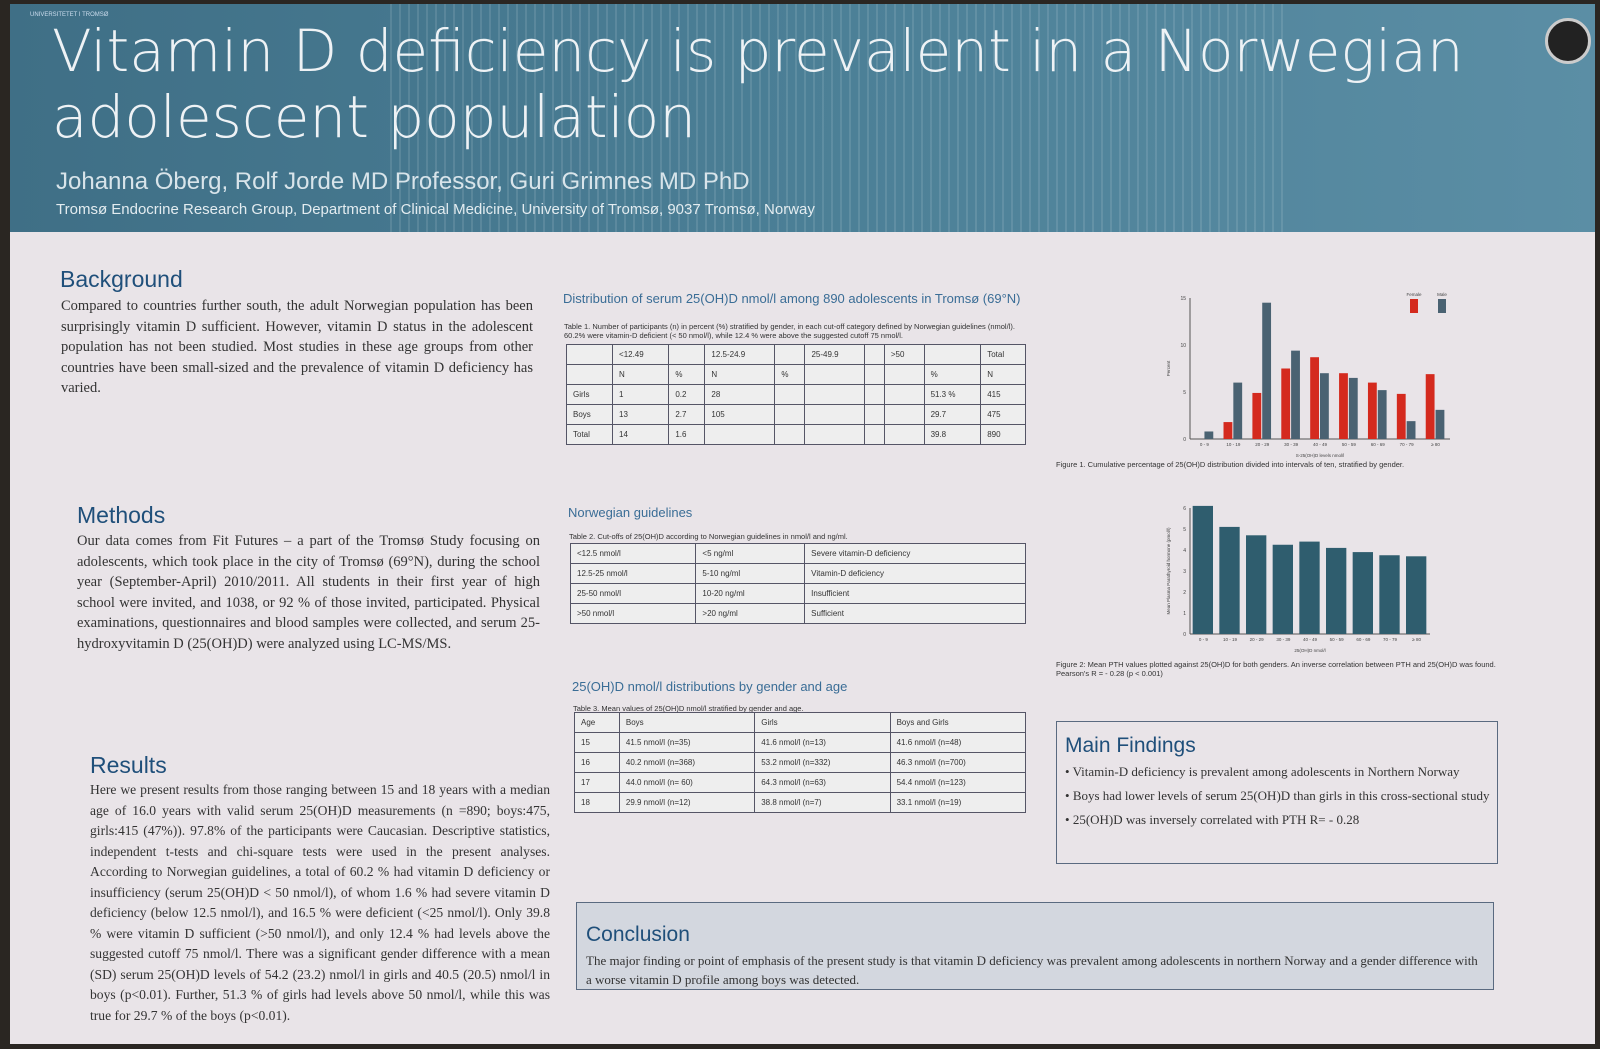 The width and height of the screenshot is (1600, 1049). Describe the element at coordinates (589, 394) in the screenshot. I see `table-cell: Girls` at that location.